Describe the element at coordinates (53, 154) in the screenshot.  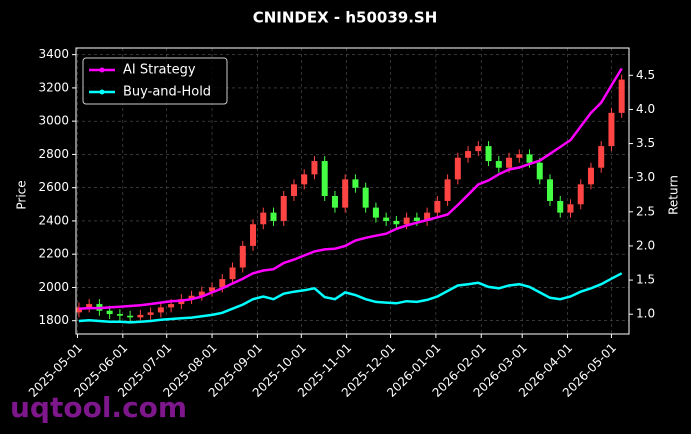
I see `y-tick-label: 2800` at that location.